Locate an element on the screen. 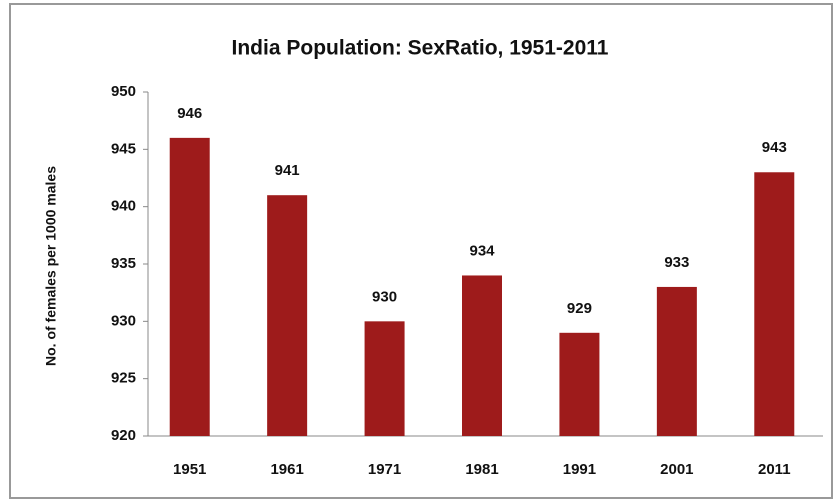 Image resolution: width=837 pixels, height=503 pixels. y-tick-label: 940 is located at coordinates (123, 206).